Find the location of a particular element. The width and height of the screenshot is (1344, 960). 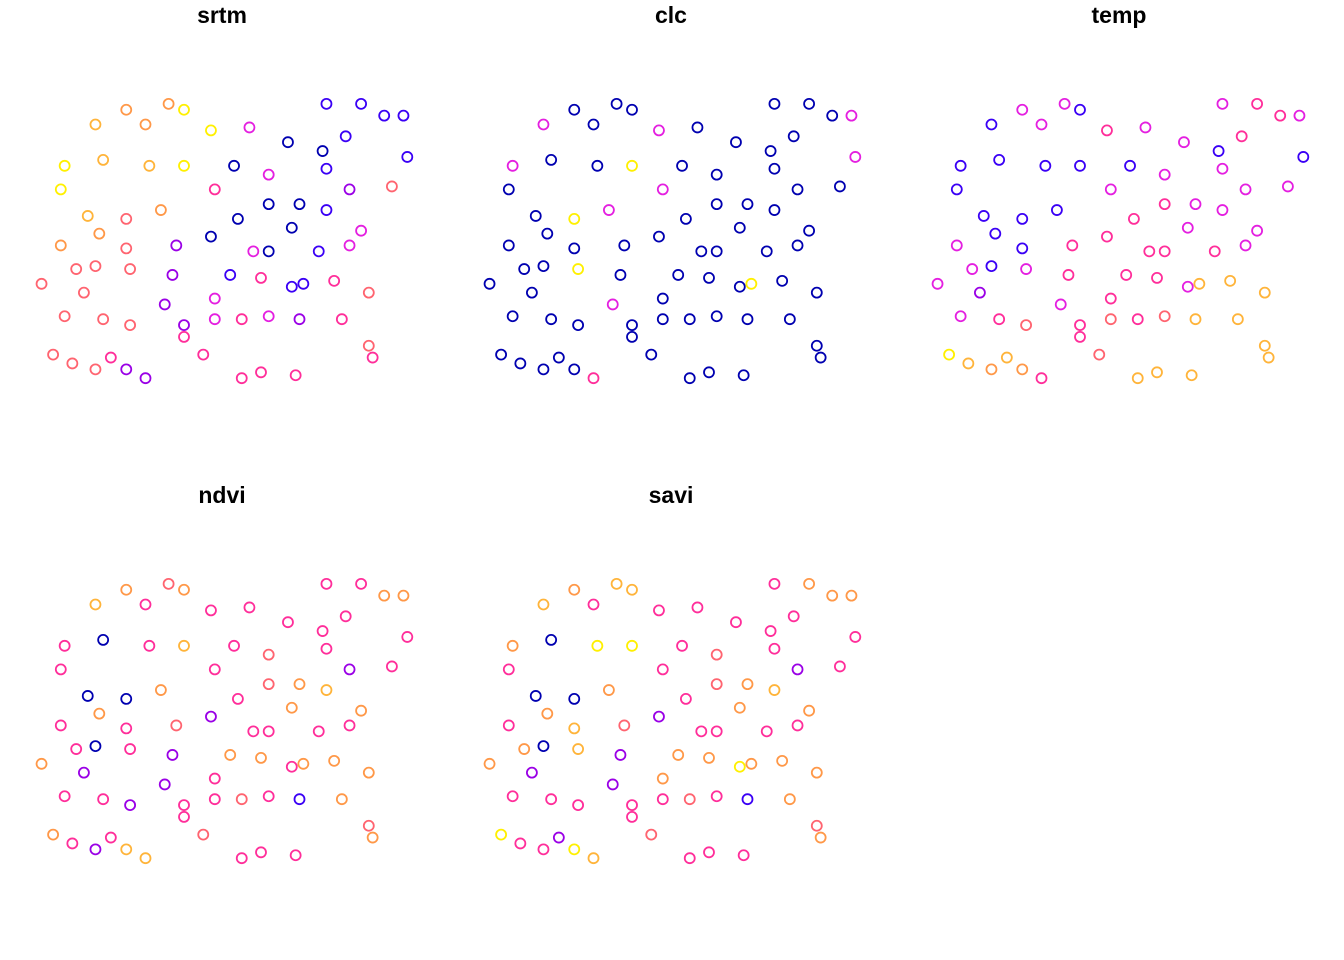

panel-title: temp is located at coordinates (1119, 15).